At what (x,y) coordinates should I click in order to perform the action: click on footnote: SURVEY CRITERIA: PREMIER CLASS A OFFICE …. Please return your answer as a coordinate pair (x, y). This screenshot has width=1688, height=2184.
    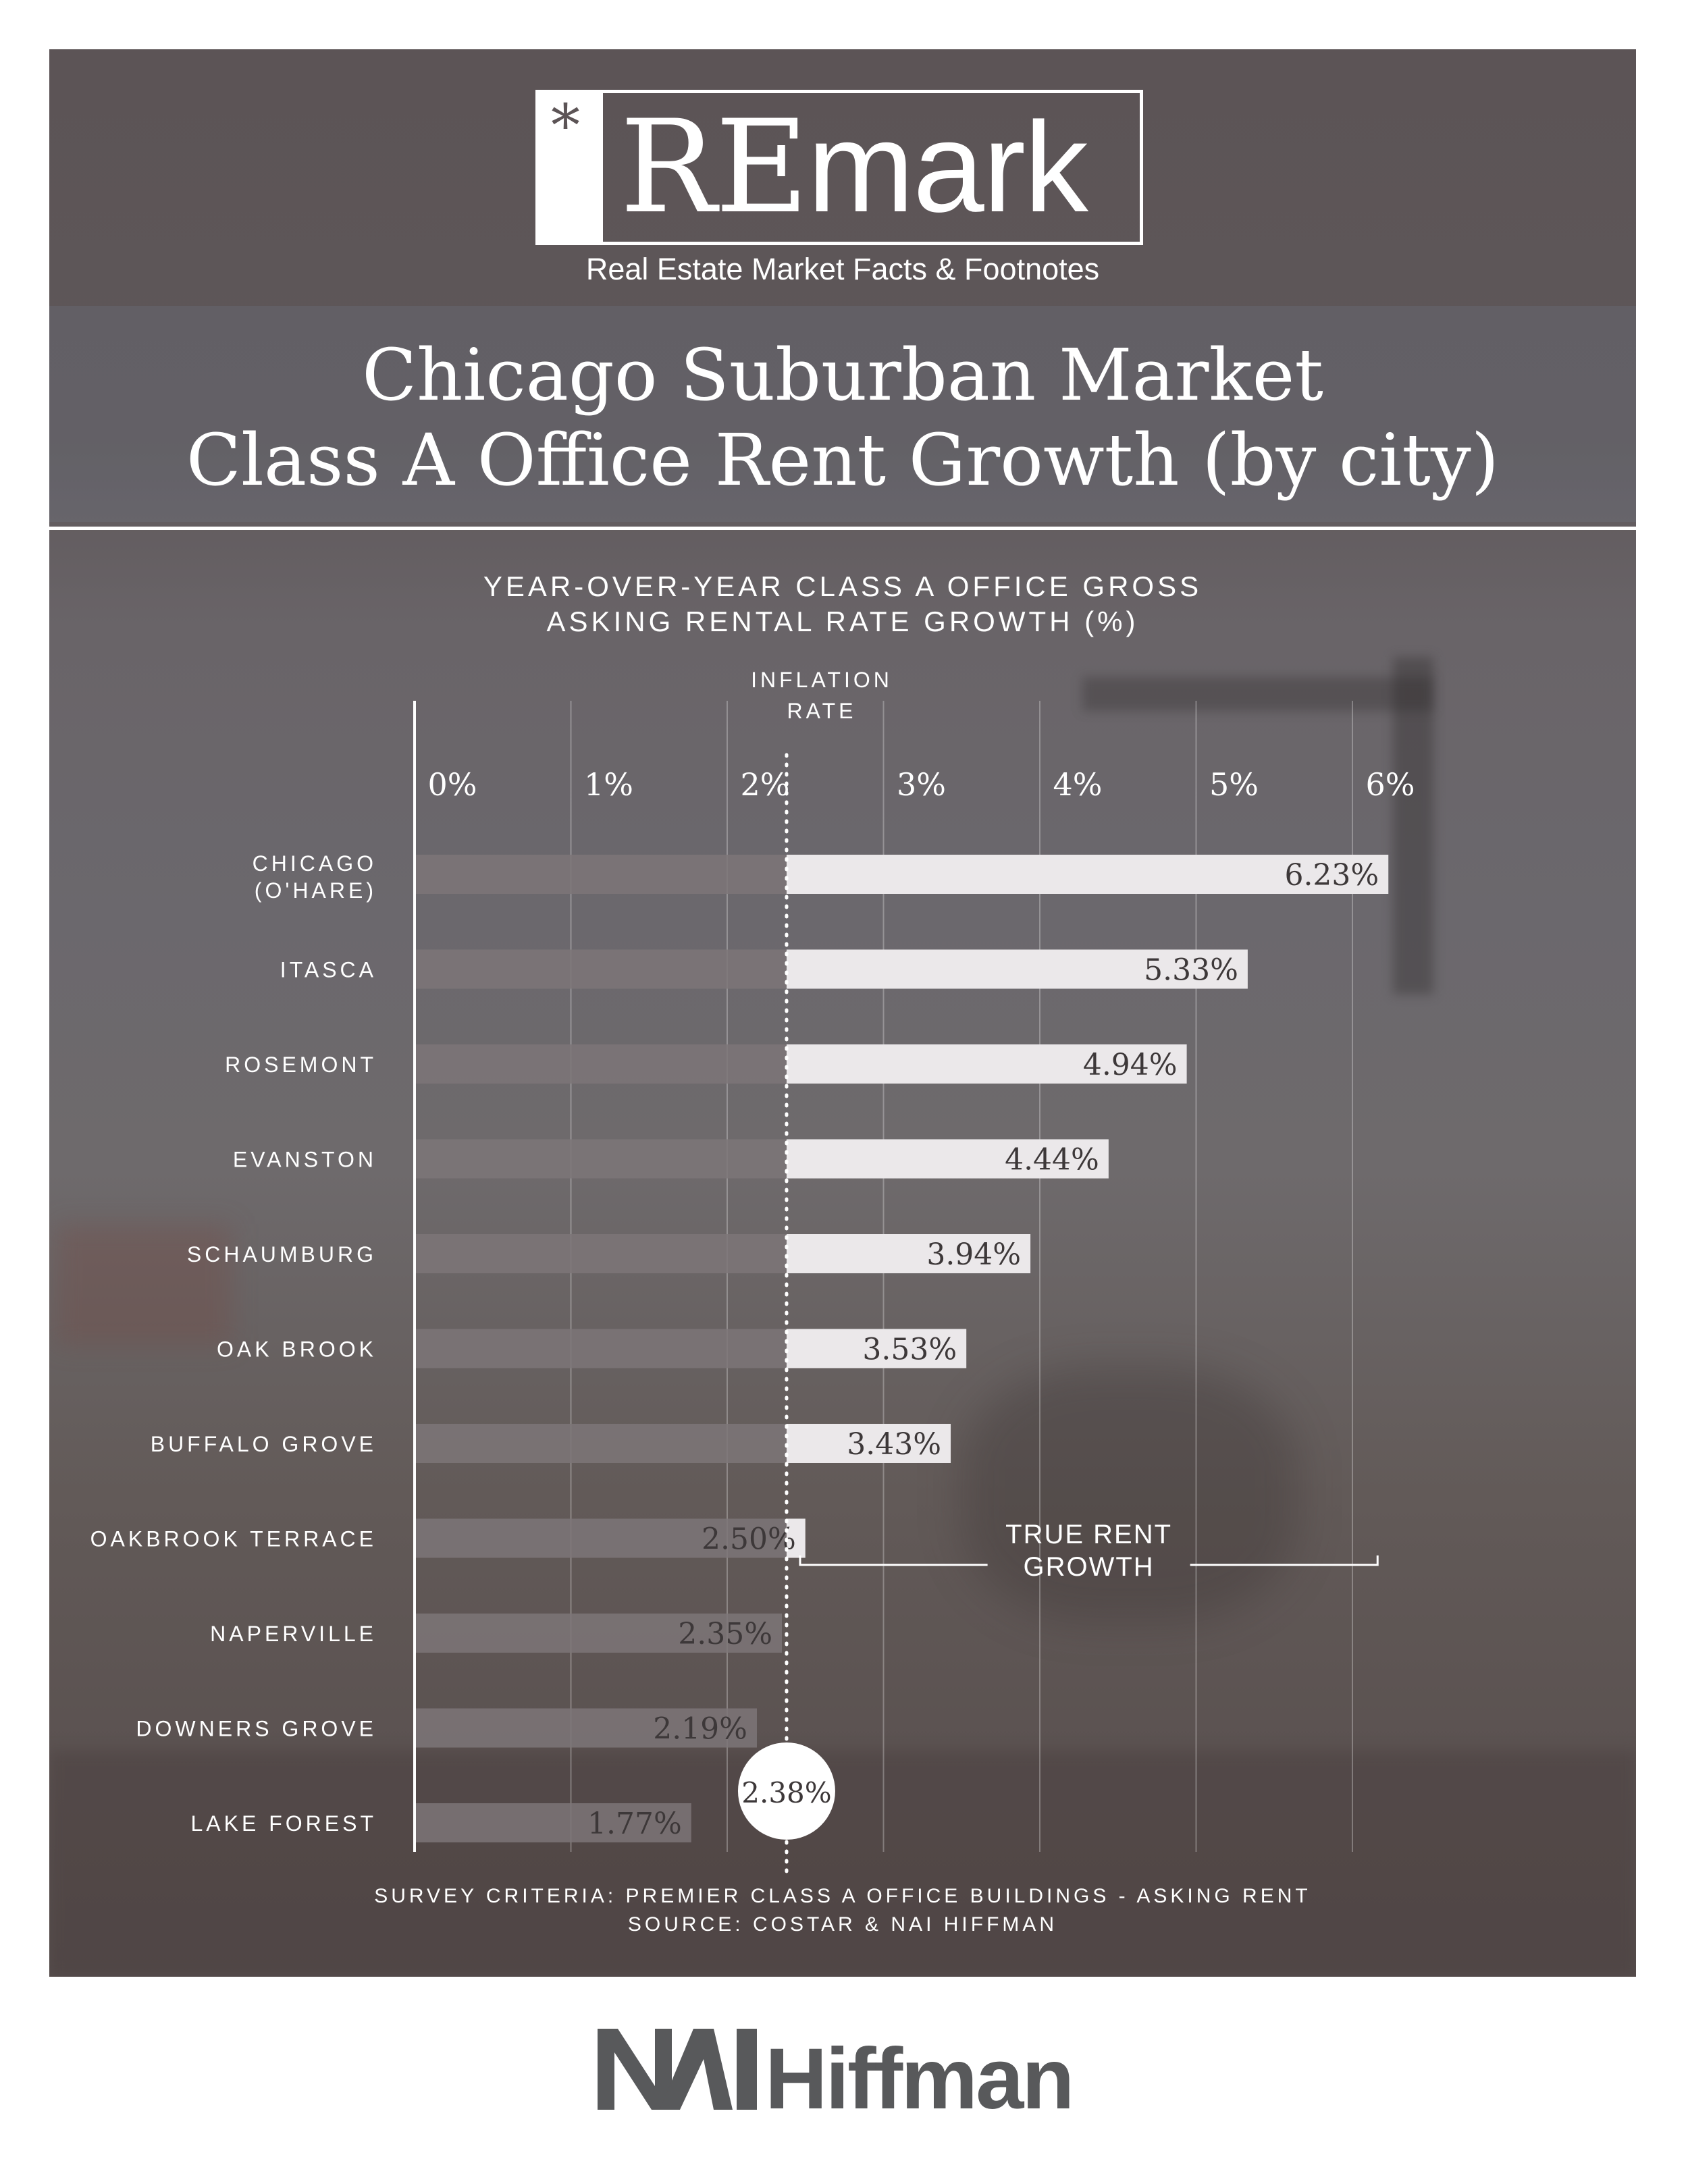
    Looking at the image, I should click on (842, 1910).